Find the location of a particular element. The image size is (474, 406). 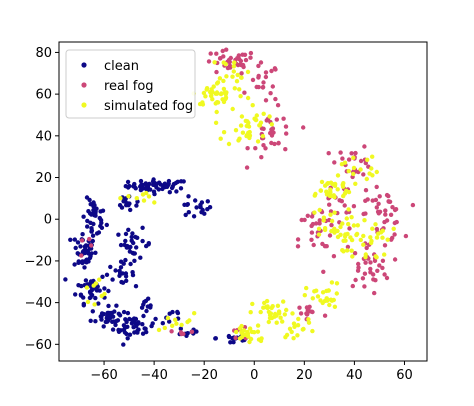

y-tick-label: −40 is located at coordinates (38, 303).